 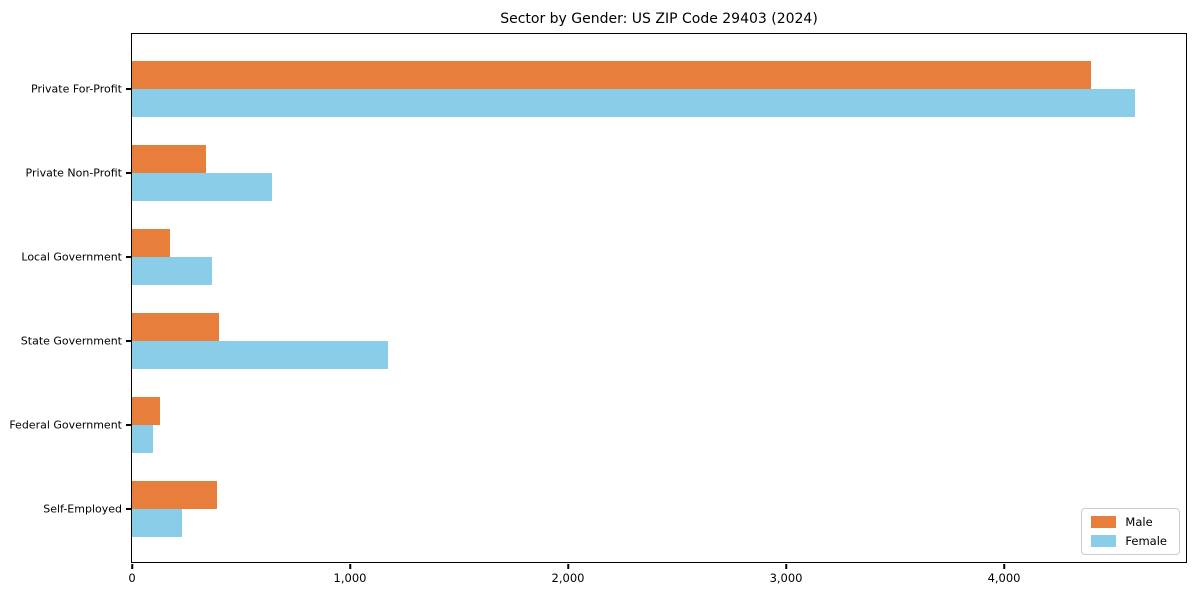 What do you see at coordinates (786, 578) in the screenshot?
I see `x-axis-label-3-000: 3,000` at bounding box center [786, 578].